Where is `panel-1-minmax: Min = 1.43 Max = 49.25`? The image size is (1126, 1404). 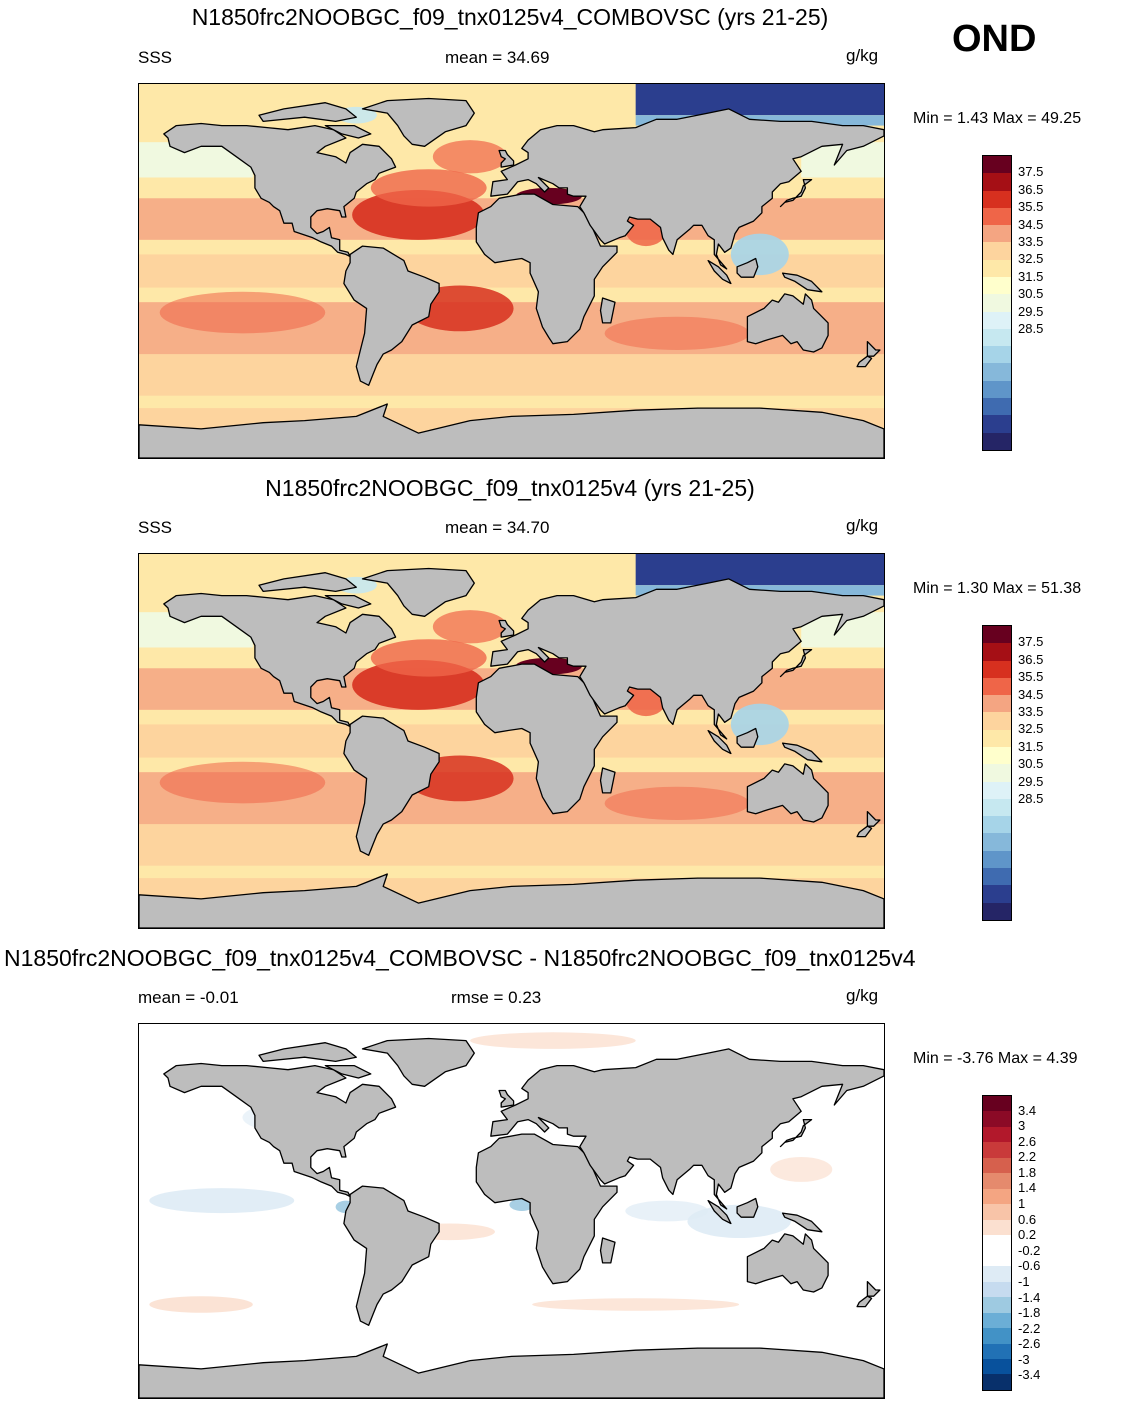 panel-1-minmax: Min = 1.43 Max = 49.25 is located at coordinates (997, 118).